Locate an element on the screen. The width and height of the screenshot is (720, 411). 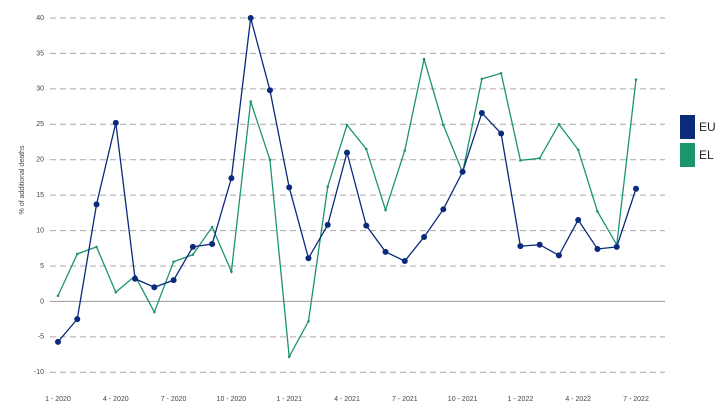
x-tick-label: 1 - 2020 is located at coordinates (58, 399).